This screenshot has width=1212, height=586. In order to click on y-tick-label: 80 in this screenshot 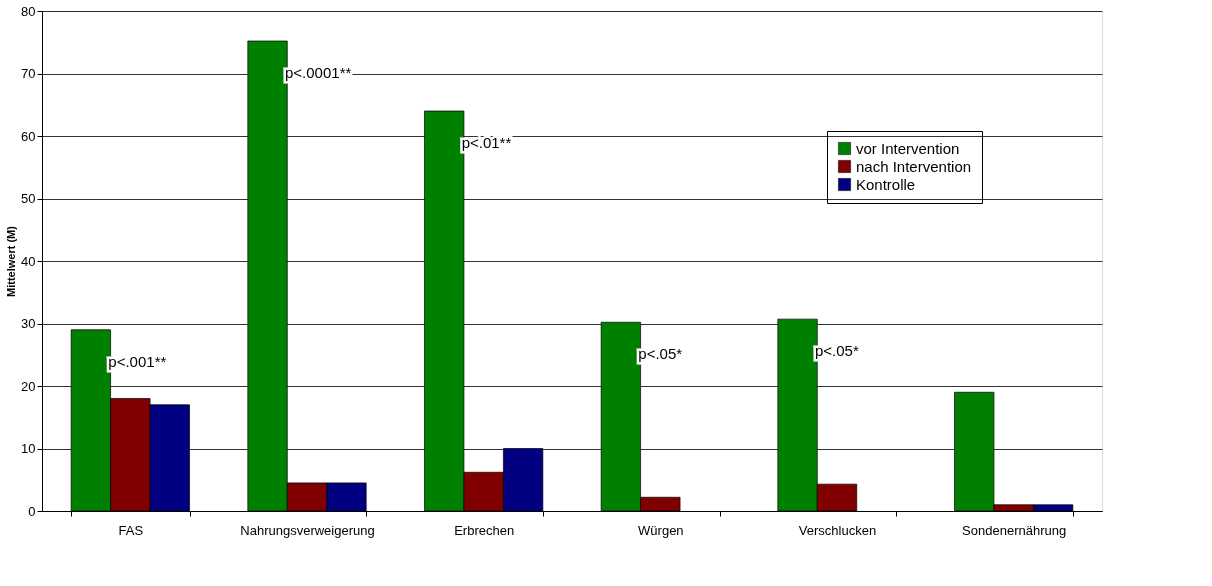, I will do `click(28, 11)`.